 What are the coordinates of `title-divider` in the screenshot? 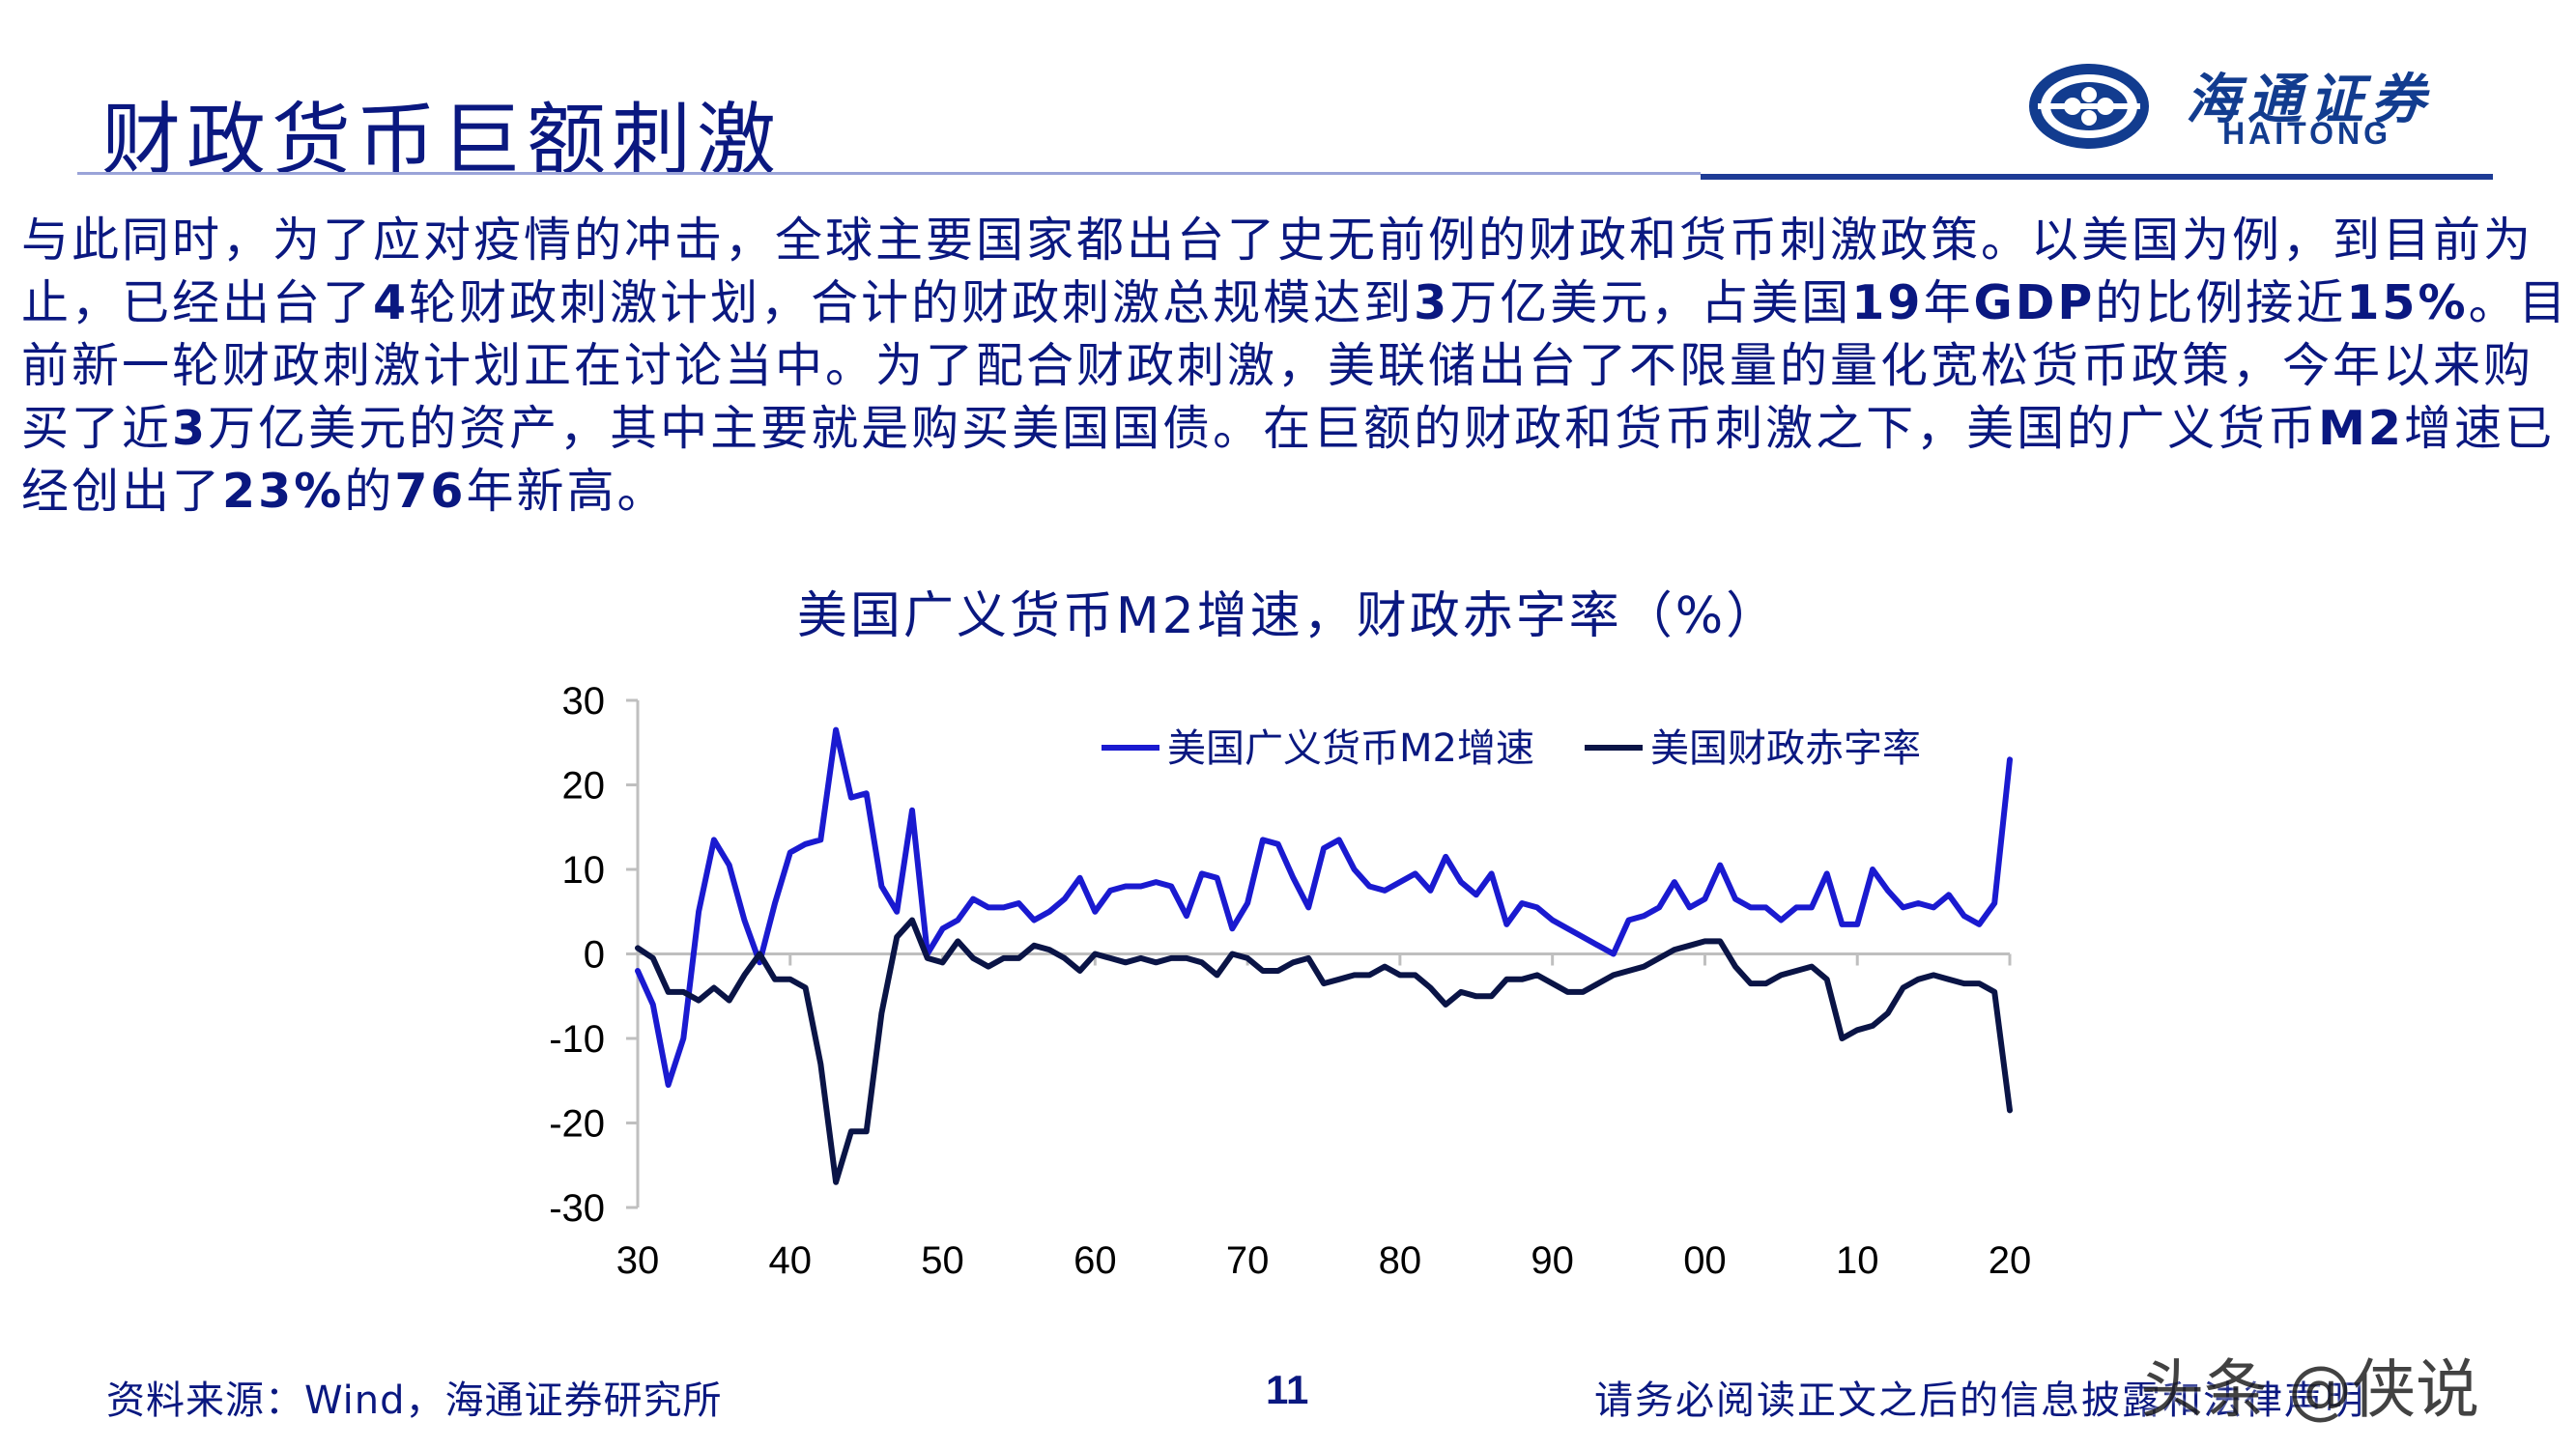 It's located at (889, 173).